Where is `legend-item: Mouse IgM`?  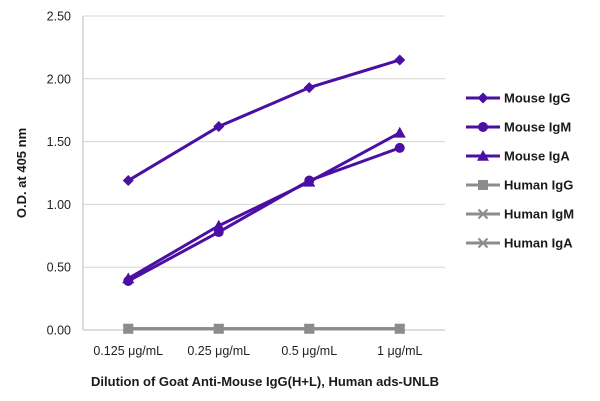
legend-item: Mouse IgM is located at coordinates (518, 127).